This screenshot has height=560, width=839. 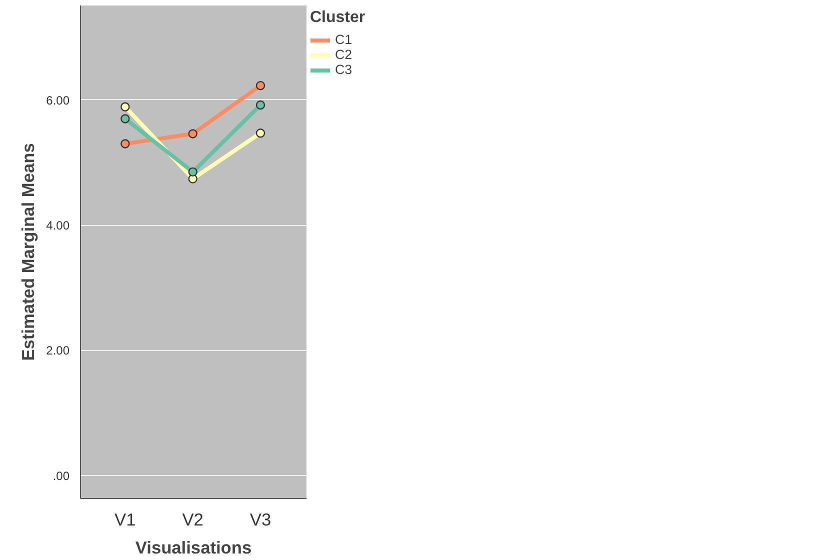 I want to click on x-axis-title: Visualisations, so click(x=193, y=548).